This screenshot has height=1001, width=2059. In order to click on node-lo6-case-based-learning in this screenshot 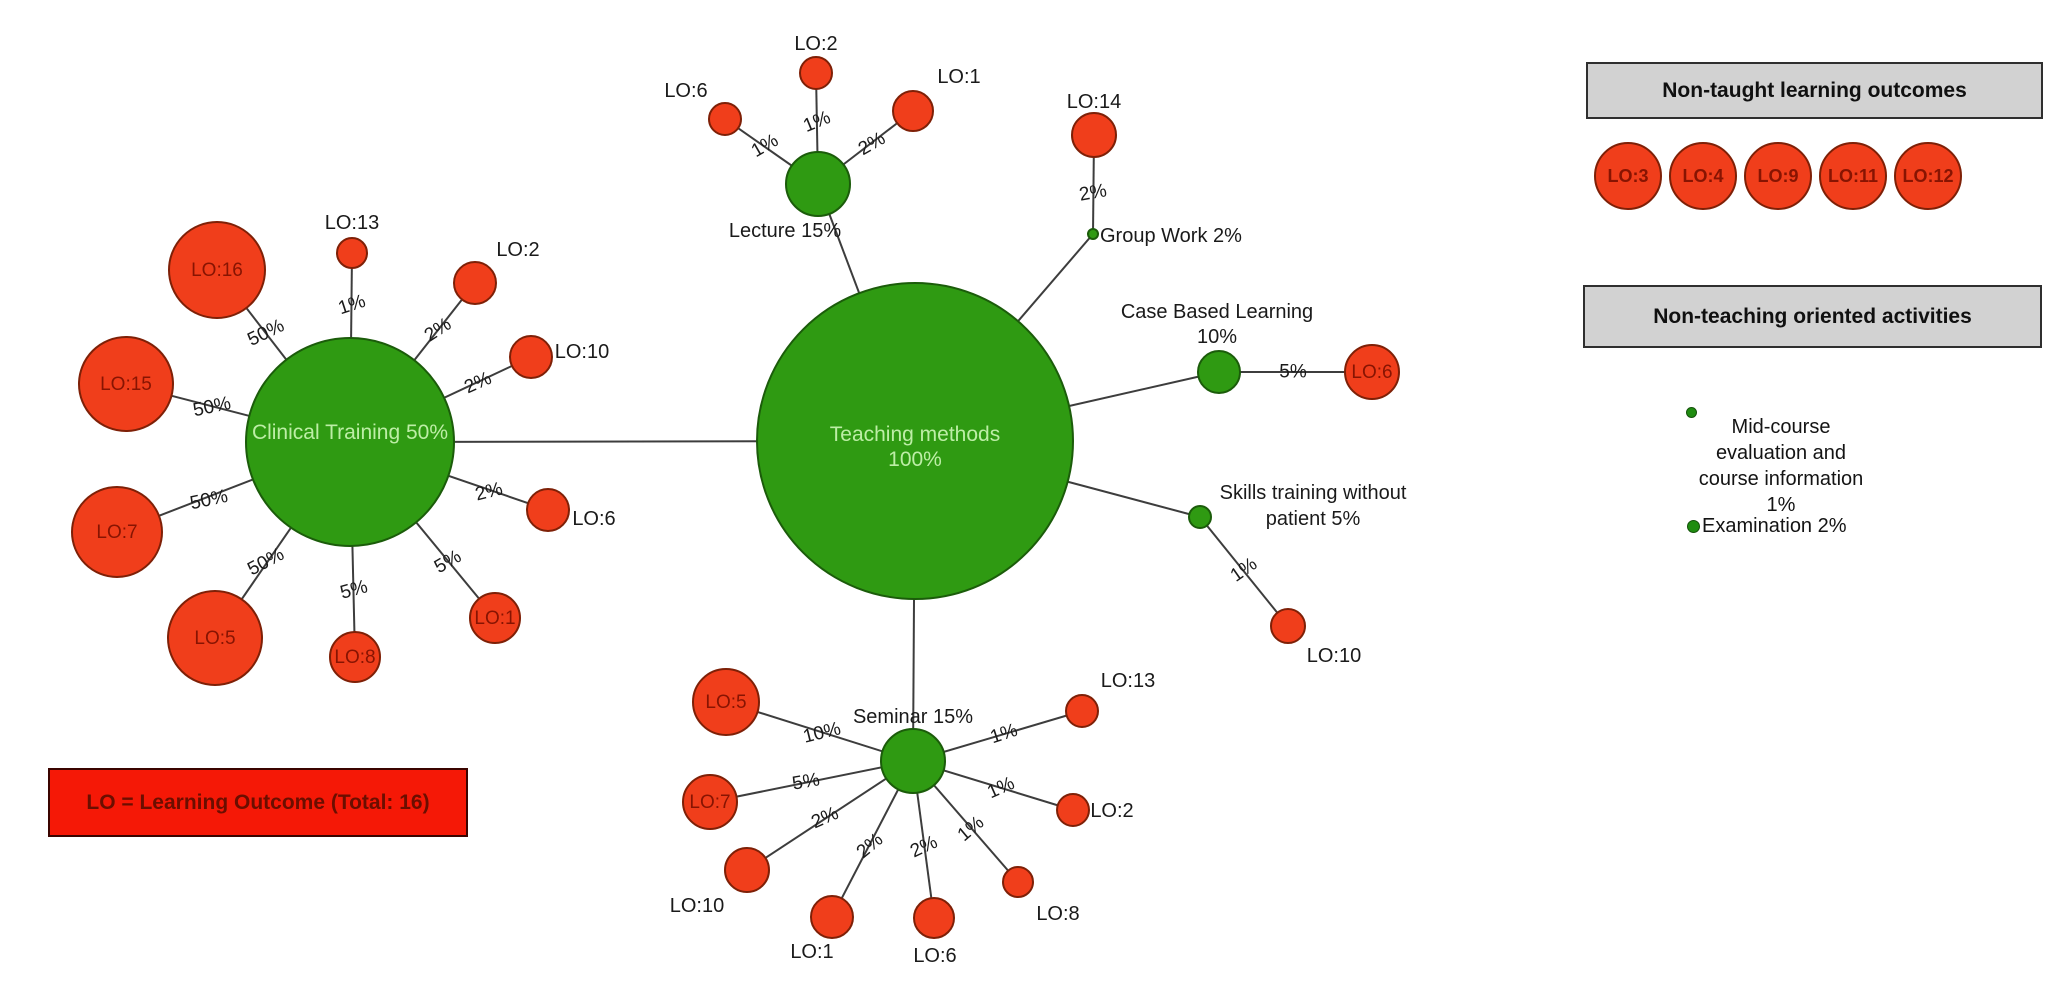, I will do `click(1372, 372)`.